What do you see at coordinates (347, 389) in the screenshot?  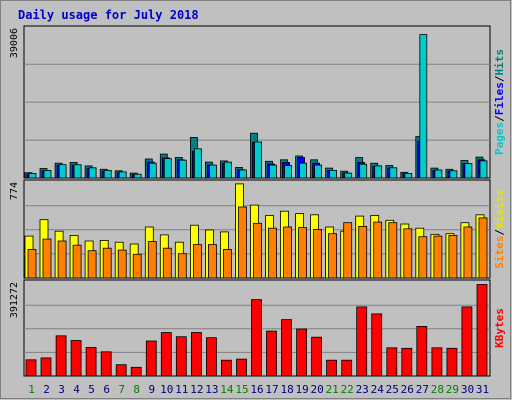 I see `day-label-22: 22` at bounding box center [347, 389].